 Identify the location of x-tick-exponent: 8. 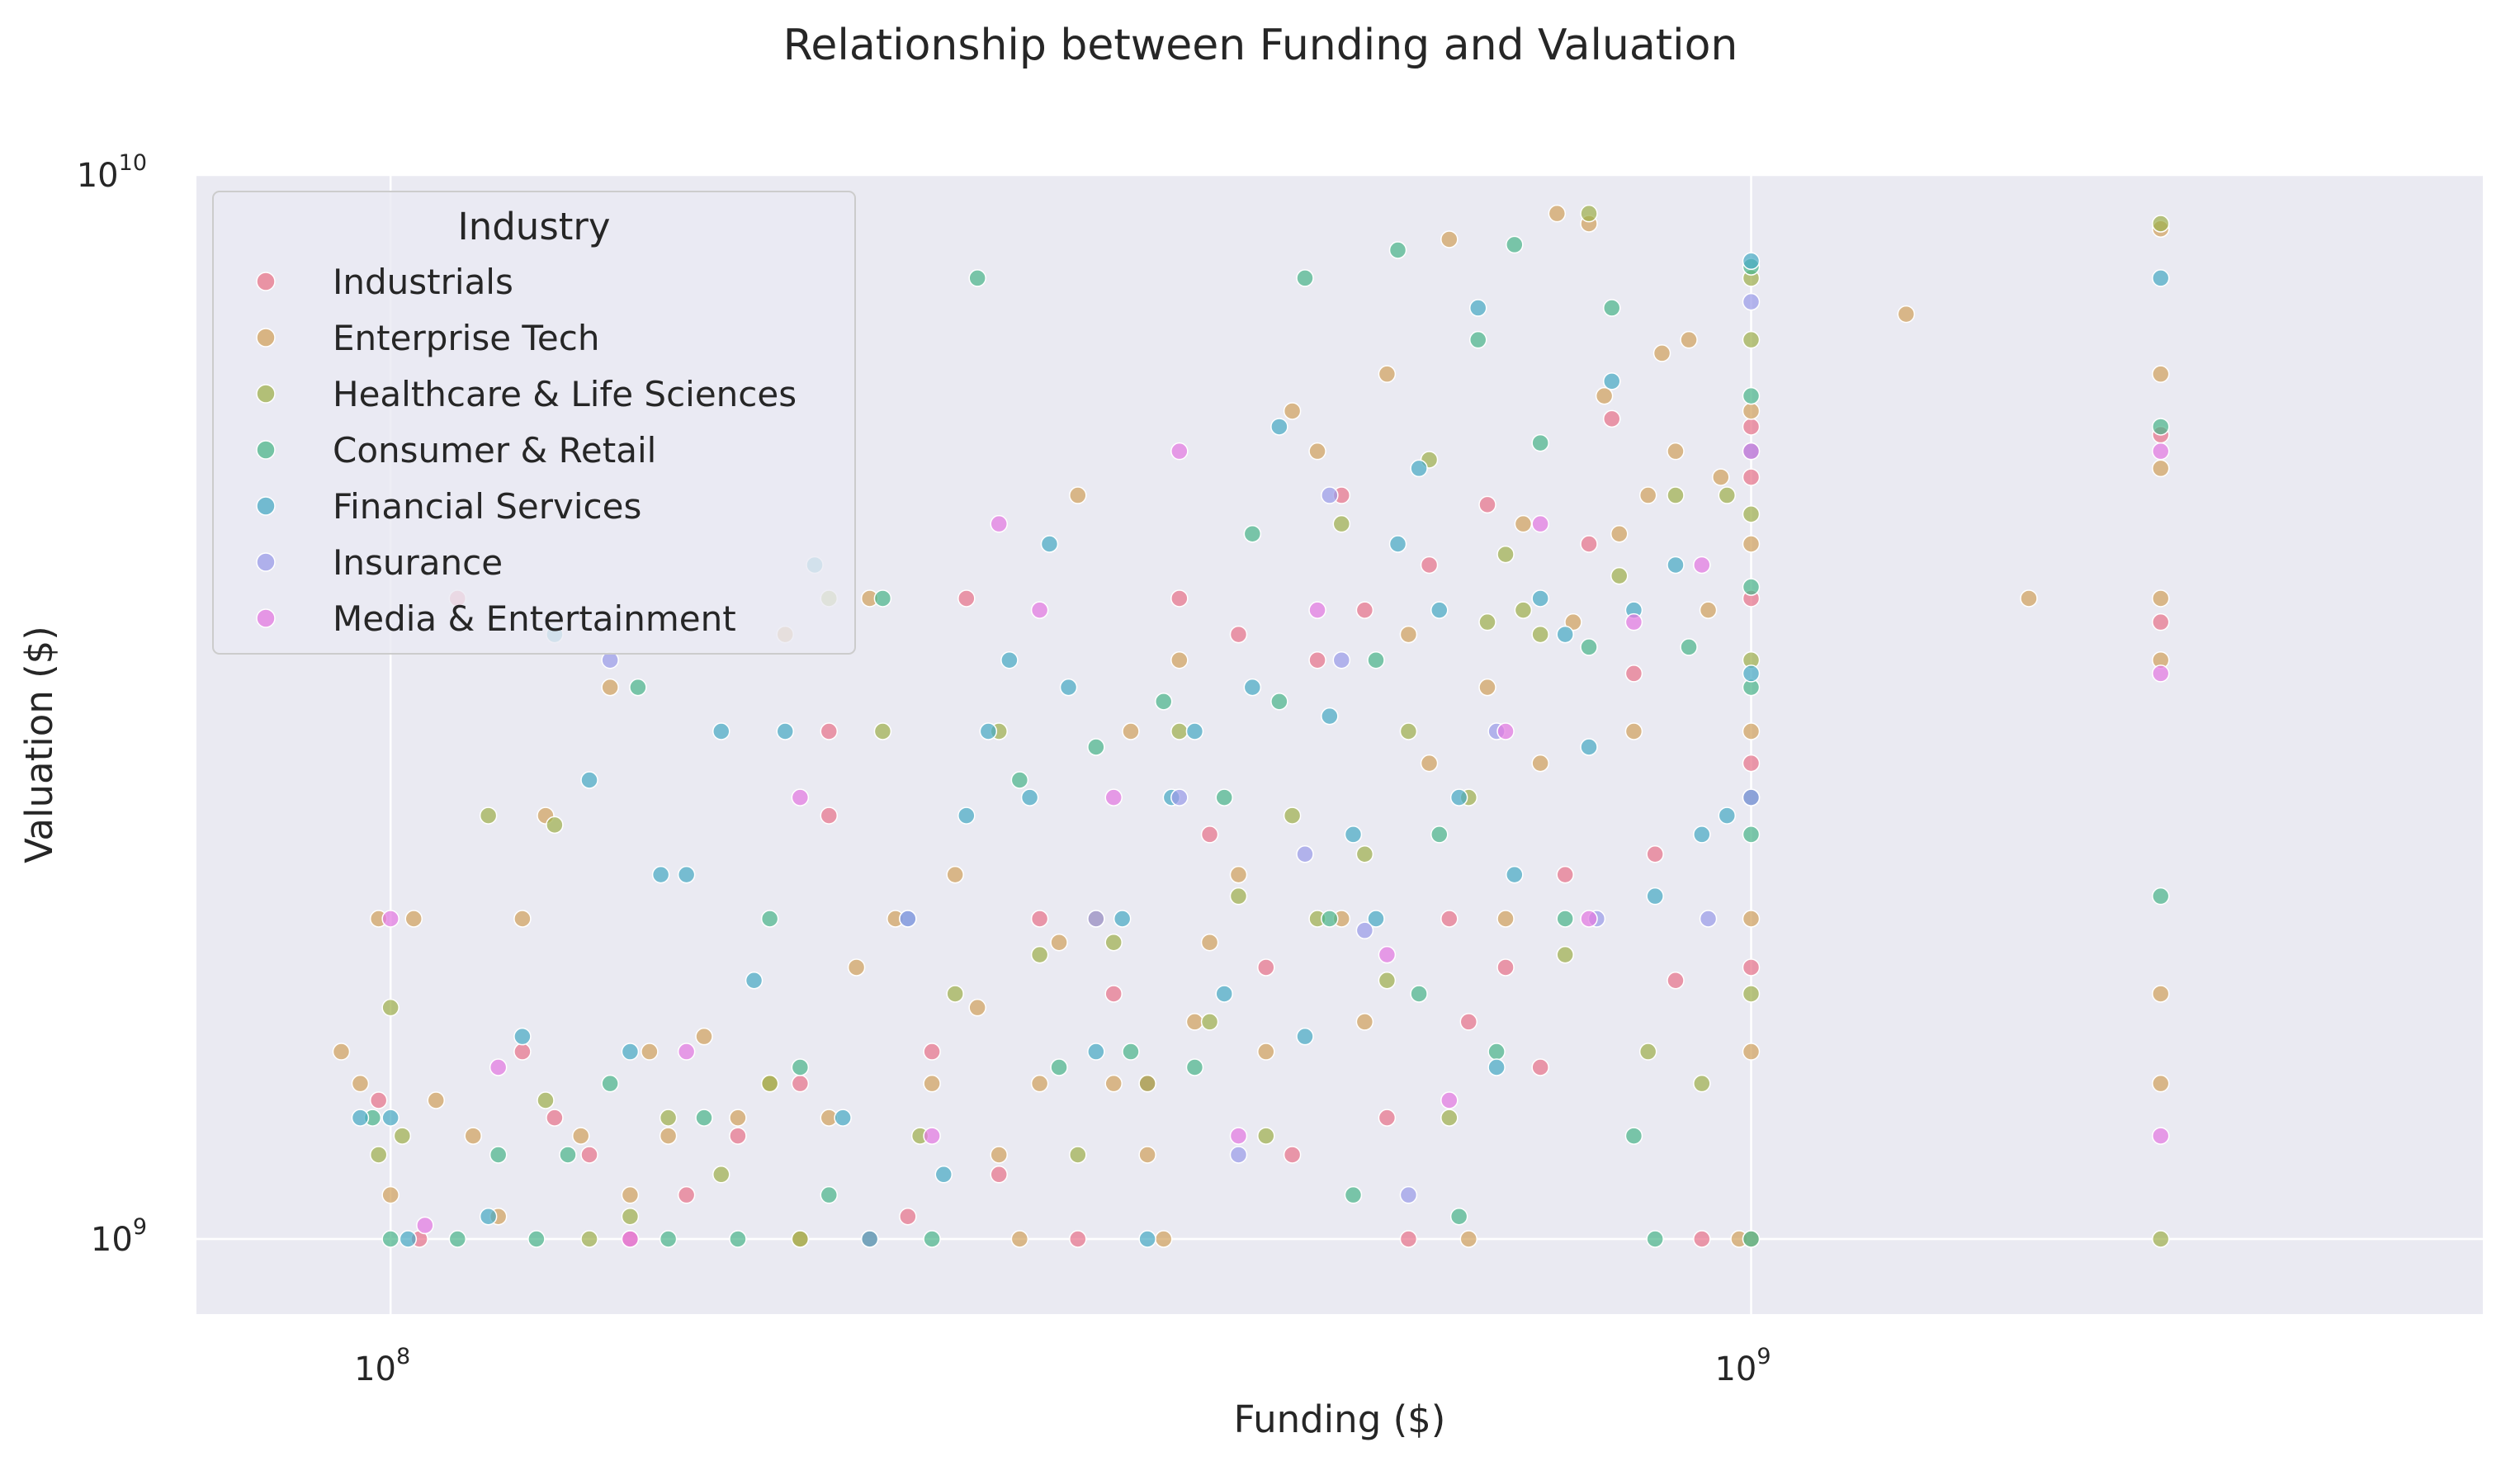
(403, 1356).